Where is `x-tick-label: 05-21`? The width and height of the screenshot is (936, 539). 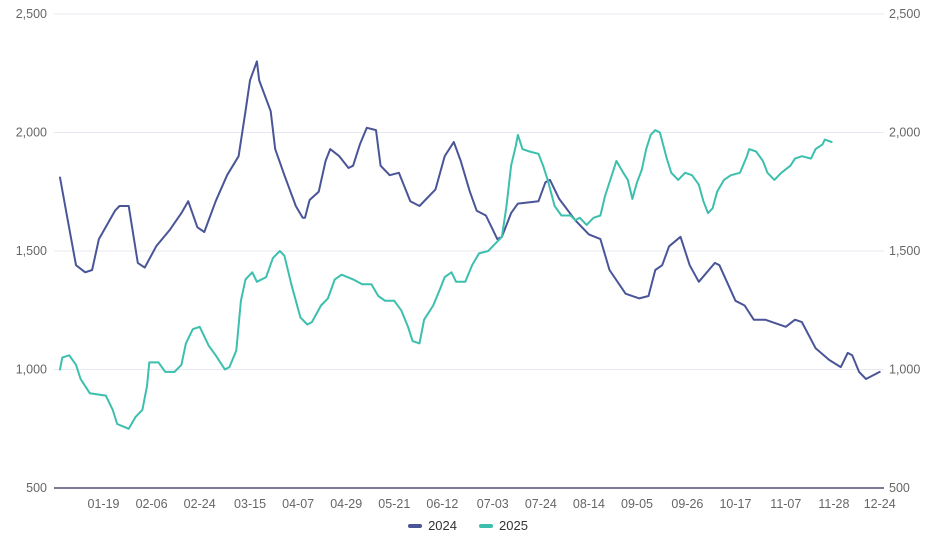 x-tick-label: 05-21 is located at coordinates (394, 503).